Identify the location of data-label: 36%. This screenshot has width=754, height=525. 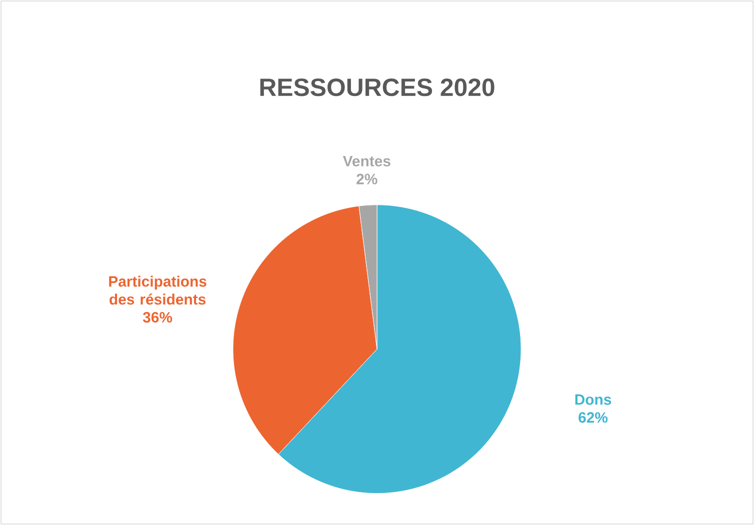
(157, 317).